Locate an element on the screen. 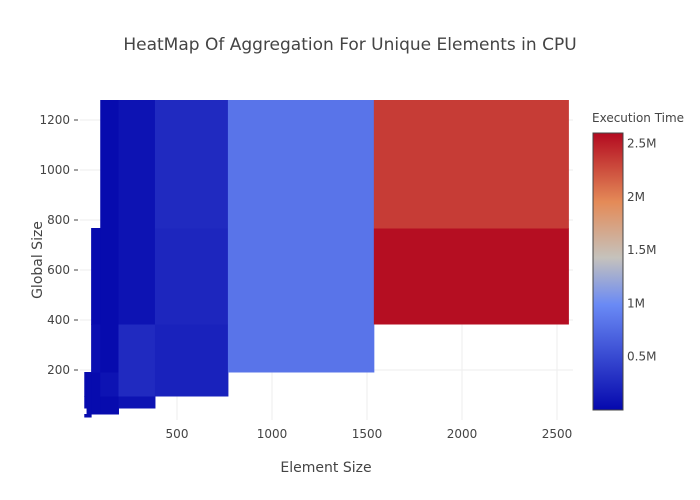 The height and width of the screenshot is (500, 700). y-tick-label: 600 is located at coordinates (58, 270).